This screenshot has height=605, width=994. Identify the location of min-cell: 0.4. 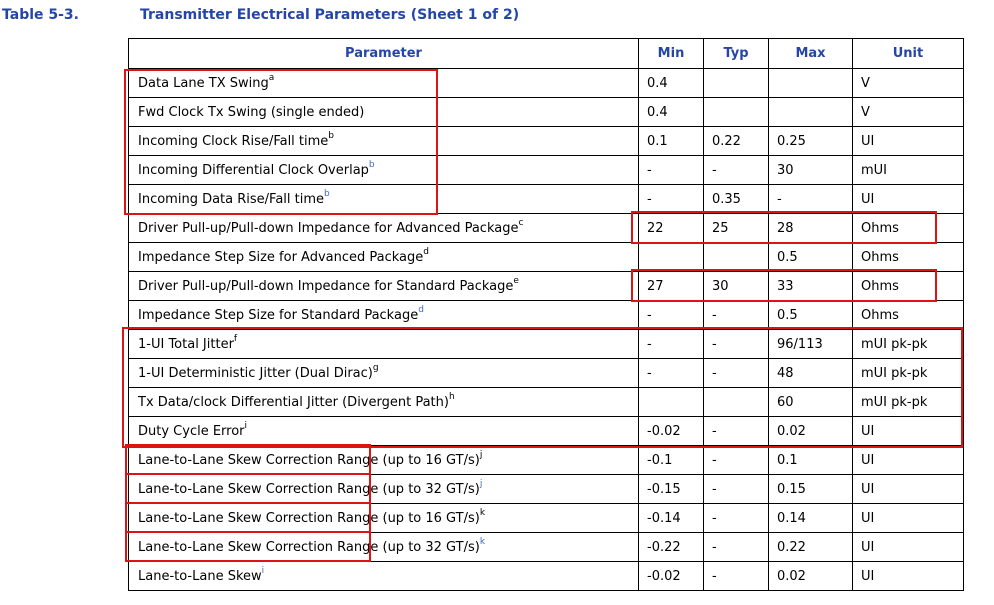
(671, 112).